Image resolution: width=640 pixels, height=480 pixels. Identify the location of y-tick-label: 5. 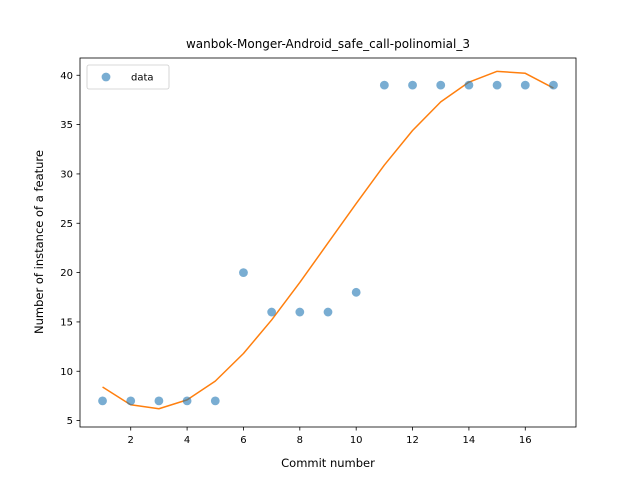
(70, 421).